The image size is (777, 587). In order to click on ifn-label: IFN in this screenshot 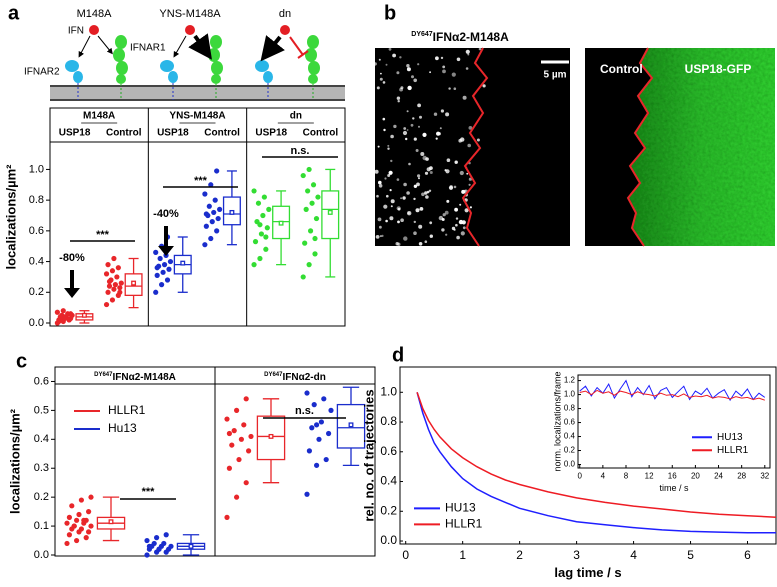, I will do `click(76, 31)`.